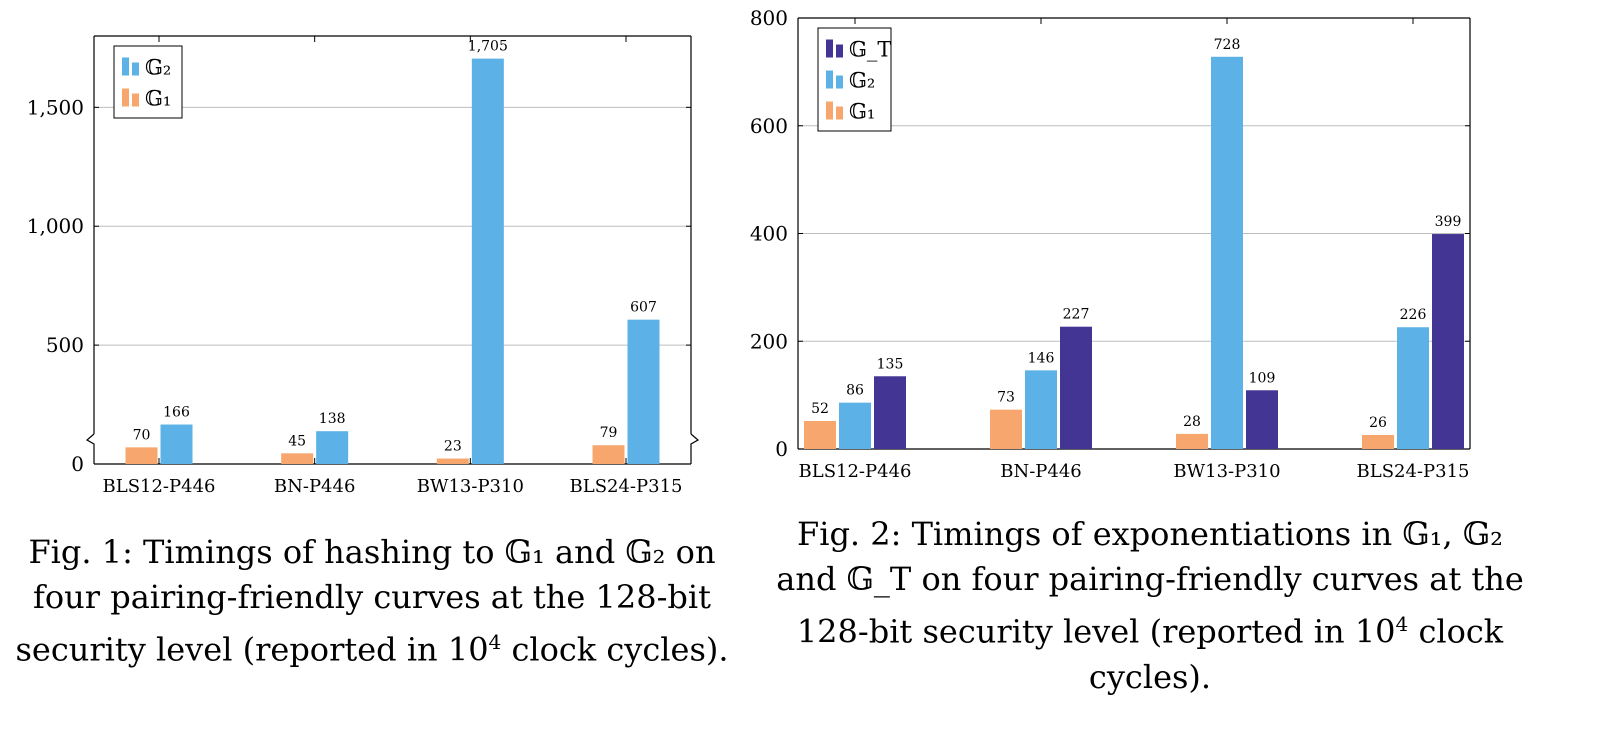  I want to click on axis-break-right, so click(695, 448).